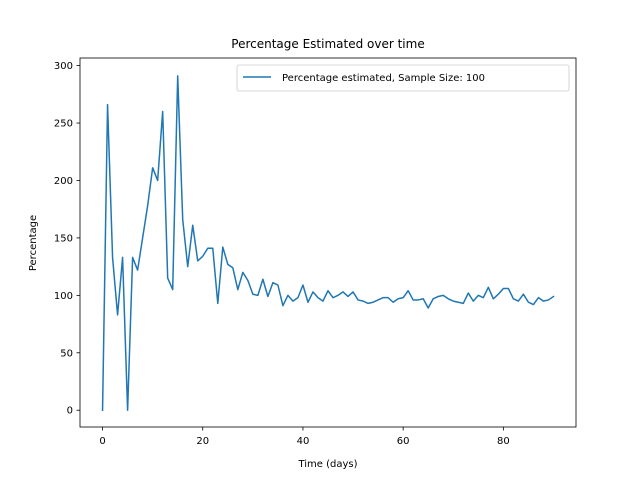 This screenshot has width=640, height=484. Describe the element at coordinates (63, 66) in the screenshot. I see `y-tick-label: 300` at that location.